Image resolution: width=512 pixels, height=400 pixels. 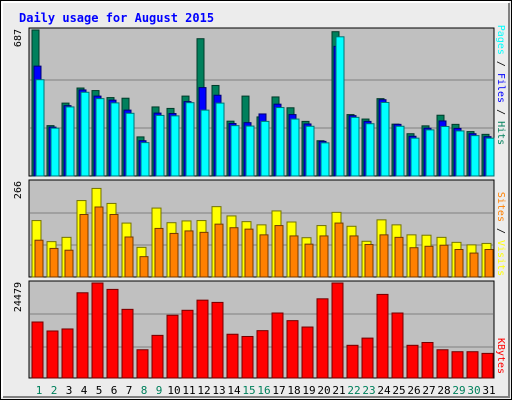 I want to click on x-tick-label-day-21: 21, so click(x=338, y=390).